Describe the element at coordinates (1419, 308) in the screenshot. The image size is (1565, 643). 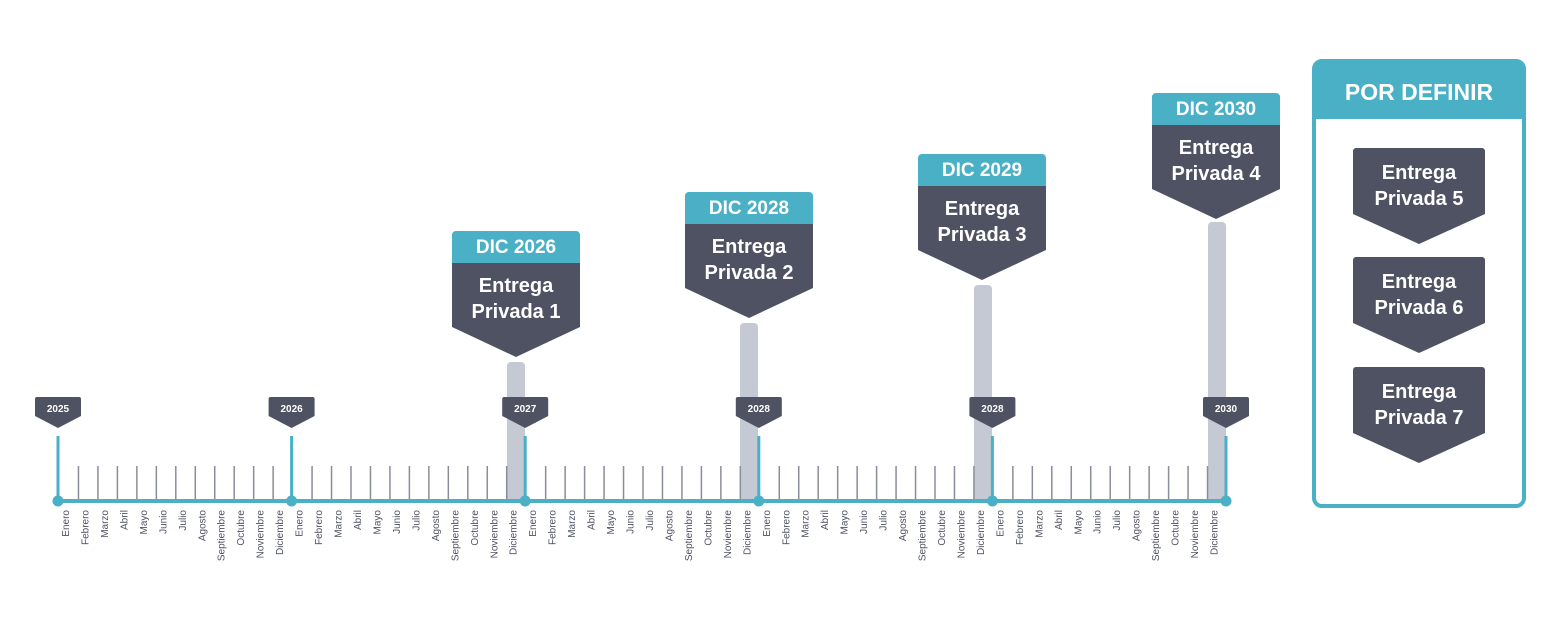
I see `tbd-line2: Privada 6` at that location.